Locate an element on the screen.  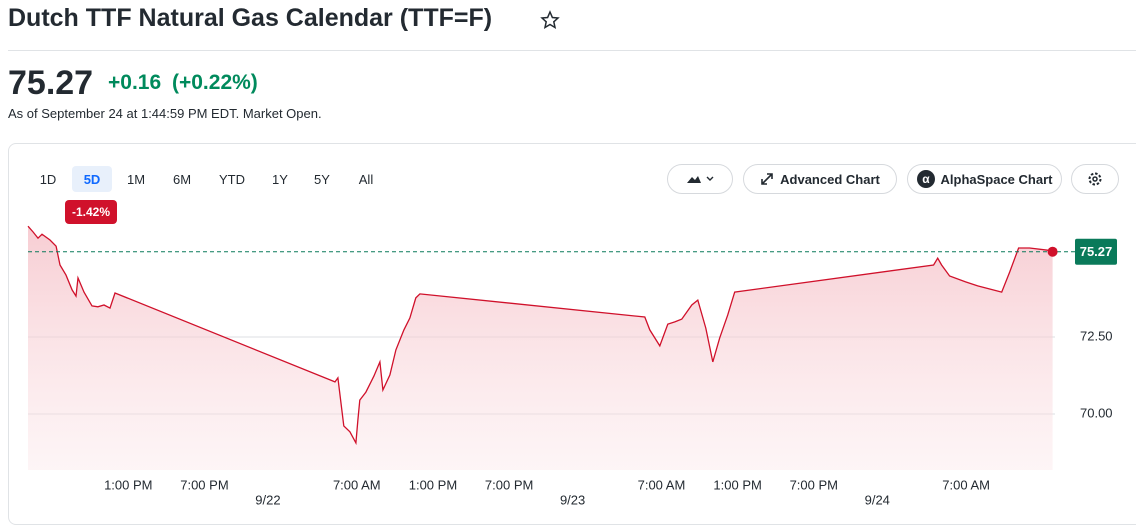
y-tick-label: 72.50 is located at coordinates (1096, 335).